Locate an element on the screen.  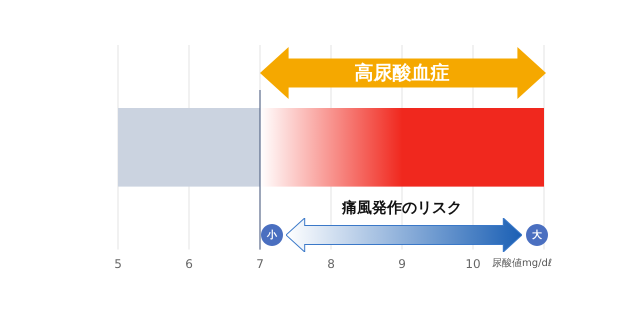
x-tick-label: 8 is located at coordinates (331, 263).